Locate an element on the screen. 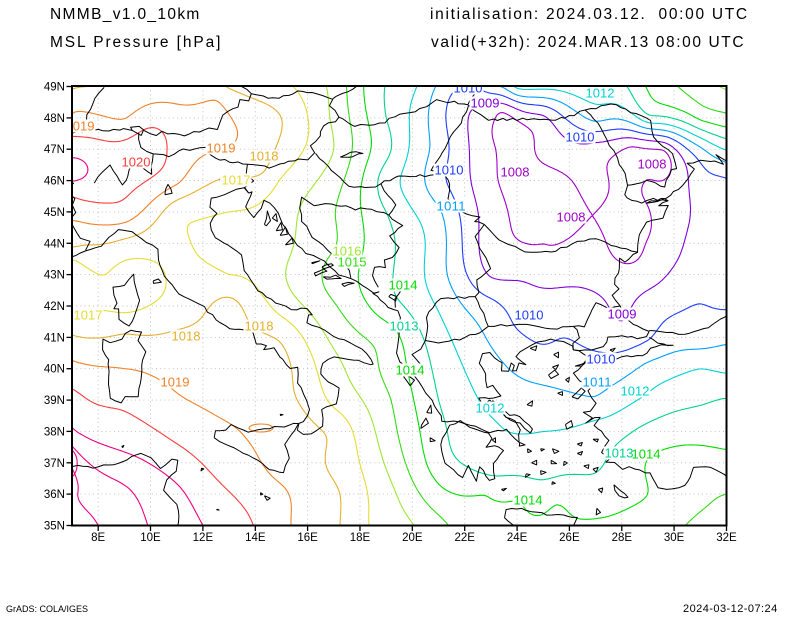 This screenshot has height=618, width=800. svg-text: 18E is located at coordinates (360, 538).